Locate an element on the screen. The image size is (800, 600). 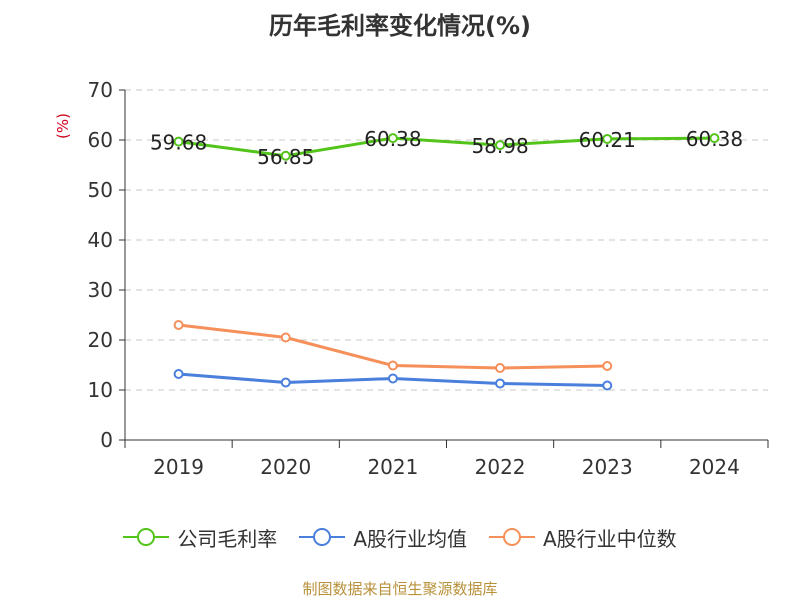
legend-item: 公司毛利率 is located at coordinates (200, 537).